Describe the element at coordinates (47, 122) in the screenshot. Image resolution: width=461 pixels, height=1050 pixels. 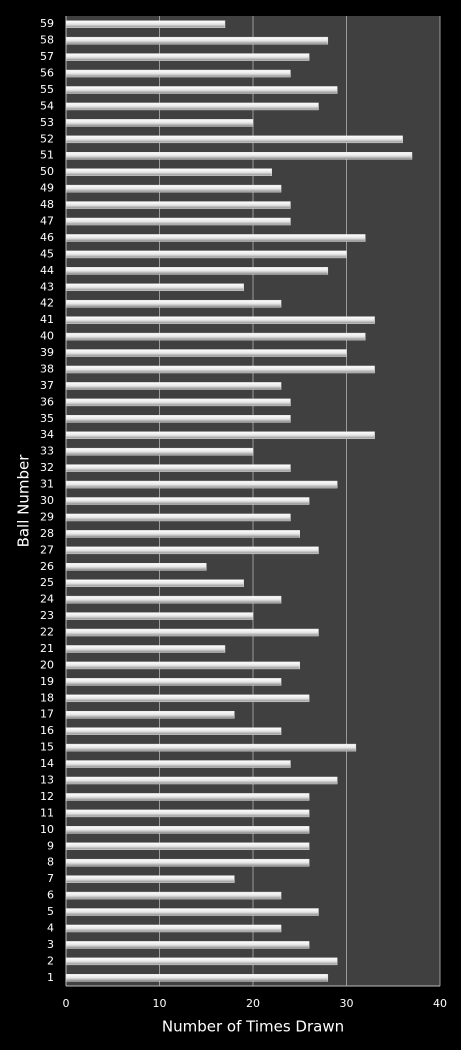
I see `y-tick-label: 53` at that location.